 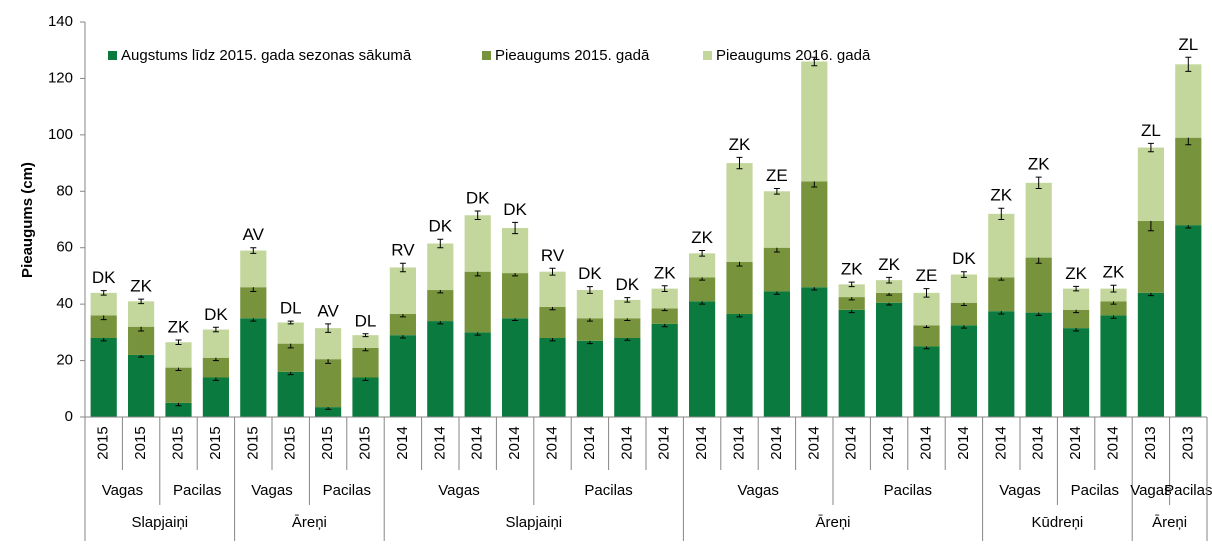 What do you see at coordinates (572, 55) in the screenshot?
I see `legend-label: Pieaugums 2015. gadā` at bounding box center [572, 55].